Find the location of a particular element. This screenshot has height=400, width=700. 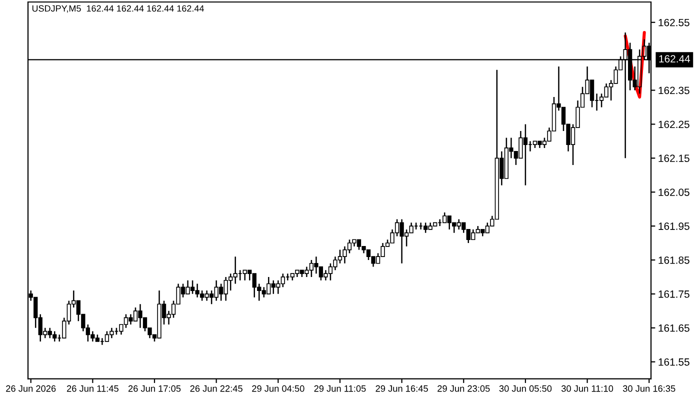

x-tick-label: 26 Jun 11:45 is located at coordinates (92, 388).